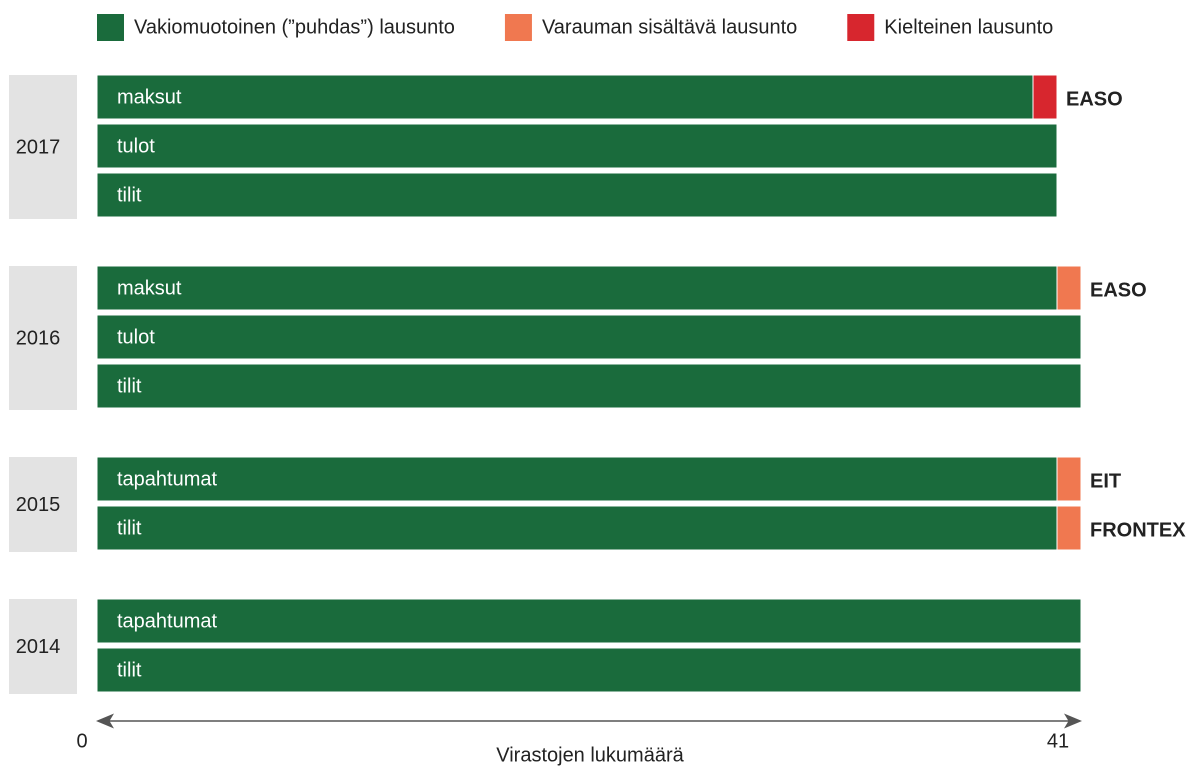  Describe the element at coordinates (294, 27) in the screenshot. I see `legend-label: Vakiomuotoinen (”puhdas”) lausunto` at that location.